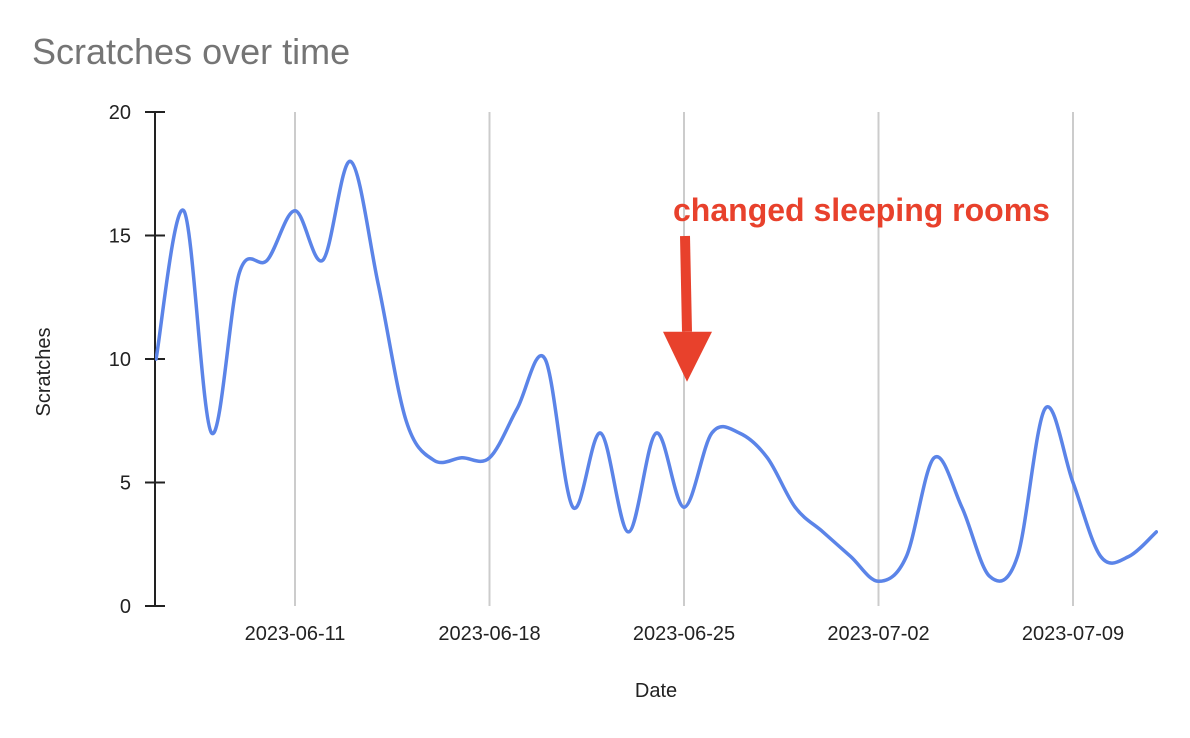  What do you see at coordinates (295, 634) in the screenshot?
I see `x-tick-label-0: 2023-06-11` at bounding box center [295, 634].